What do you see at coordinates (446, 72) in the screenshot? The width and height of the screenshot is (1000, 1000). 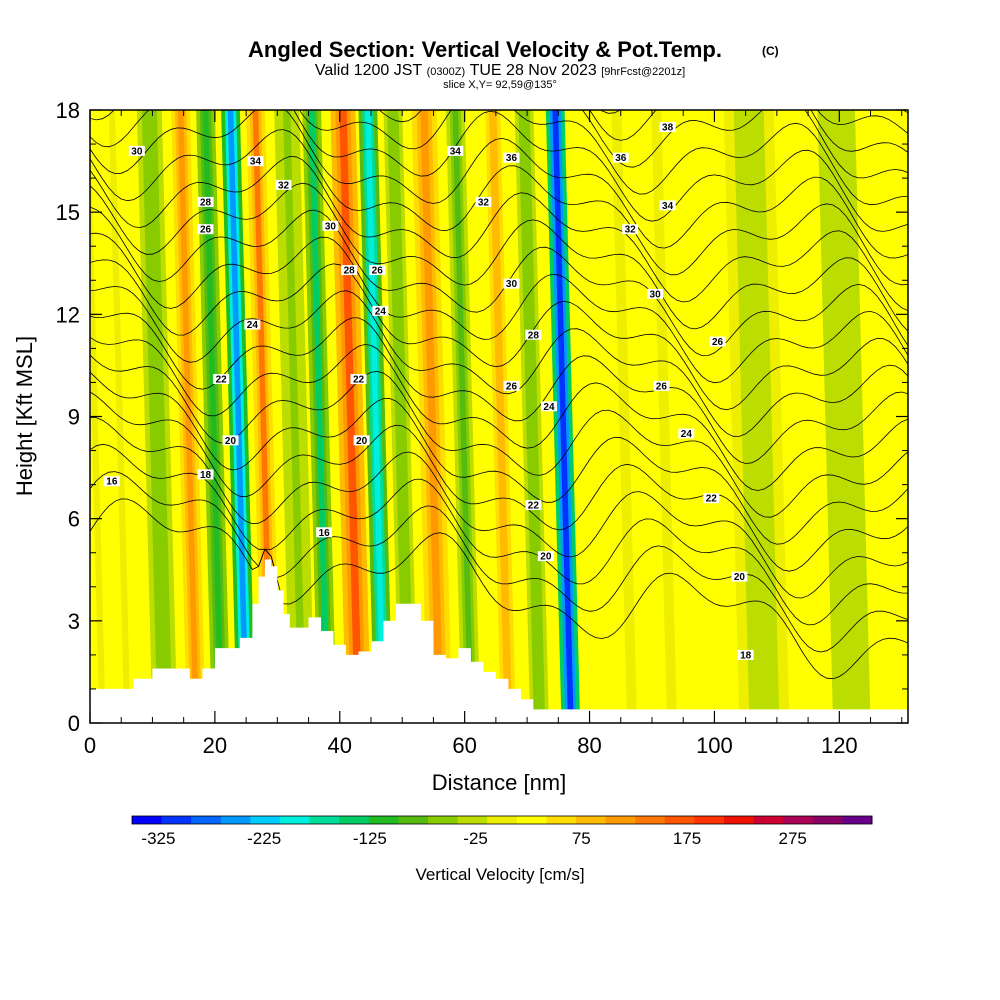 I see `valid-utc: (0300Z)` at bounding box center [446, 72].